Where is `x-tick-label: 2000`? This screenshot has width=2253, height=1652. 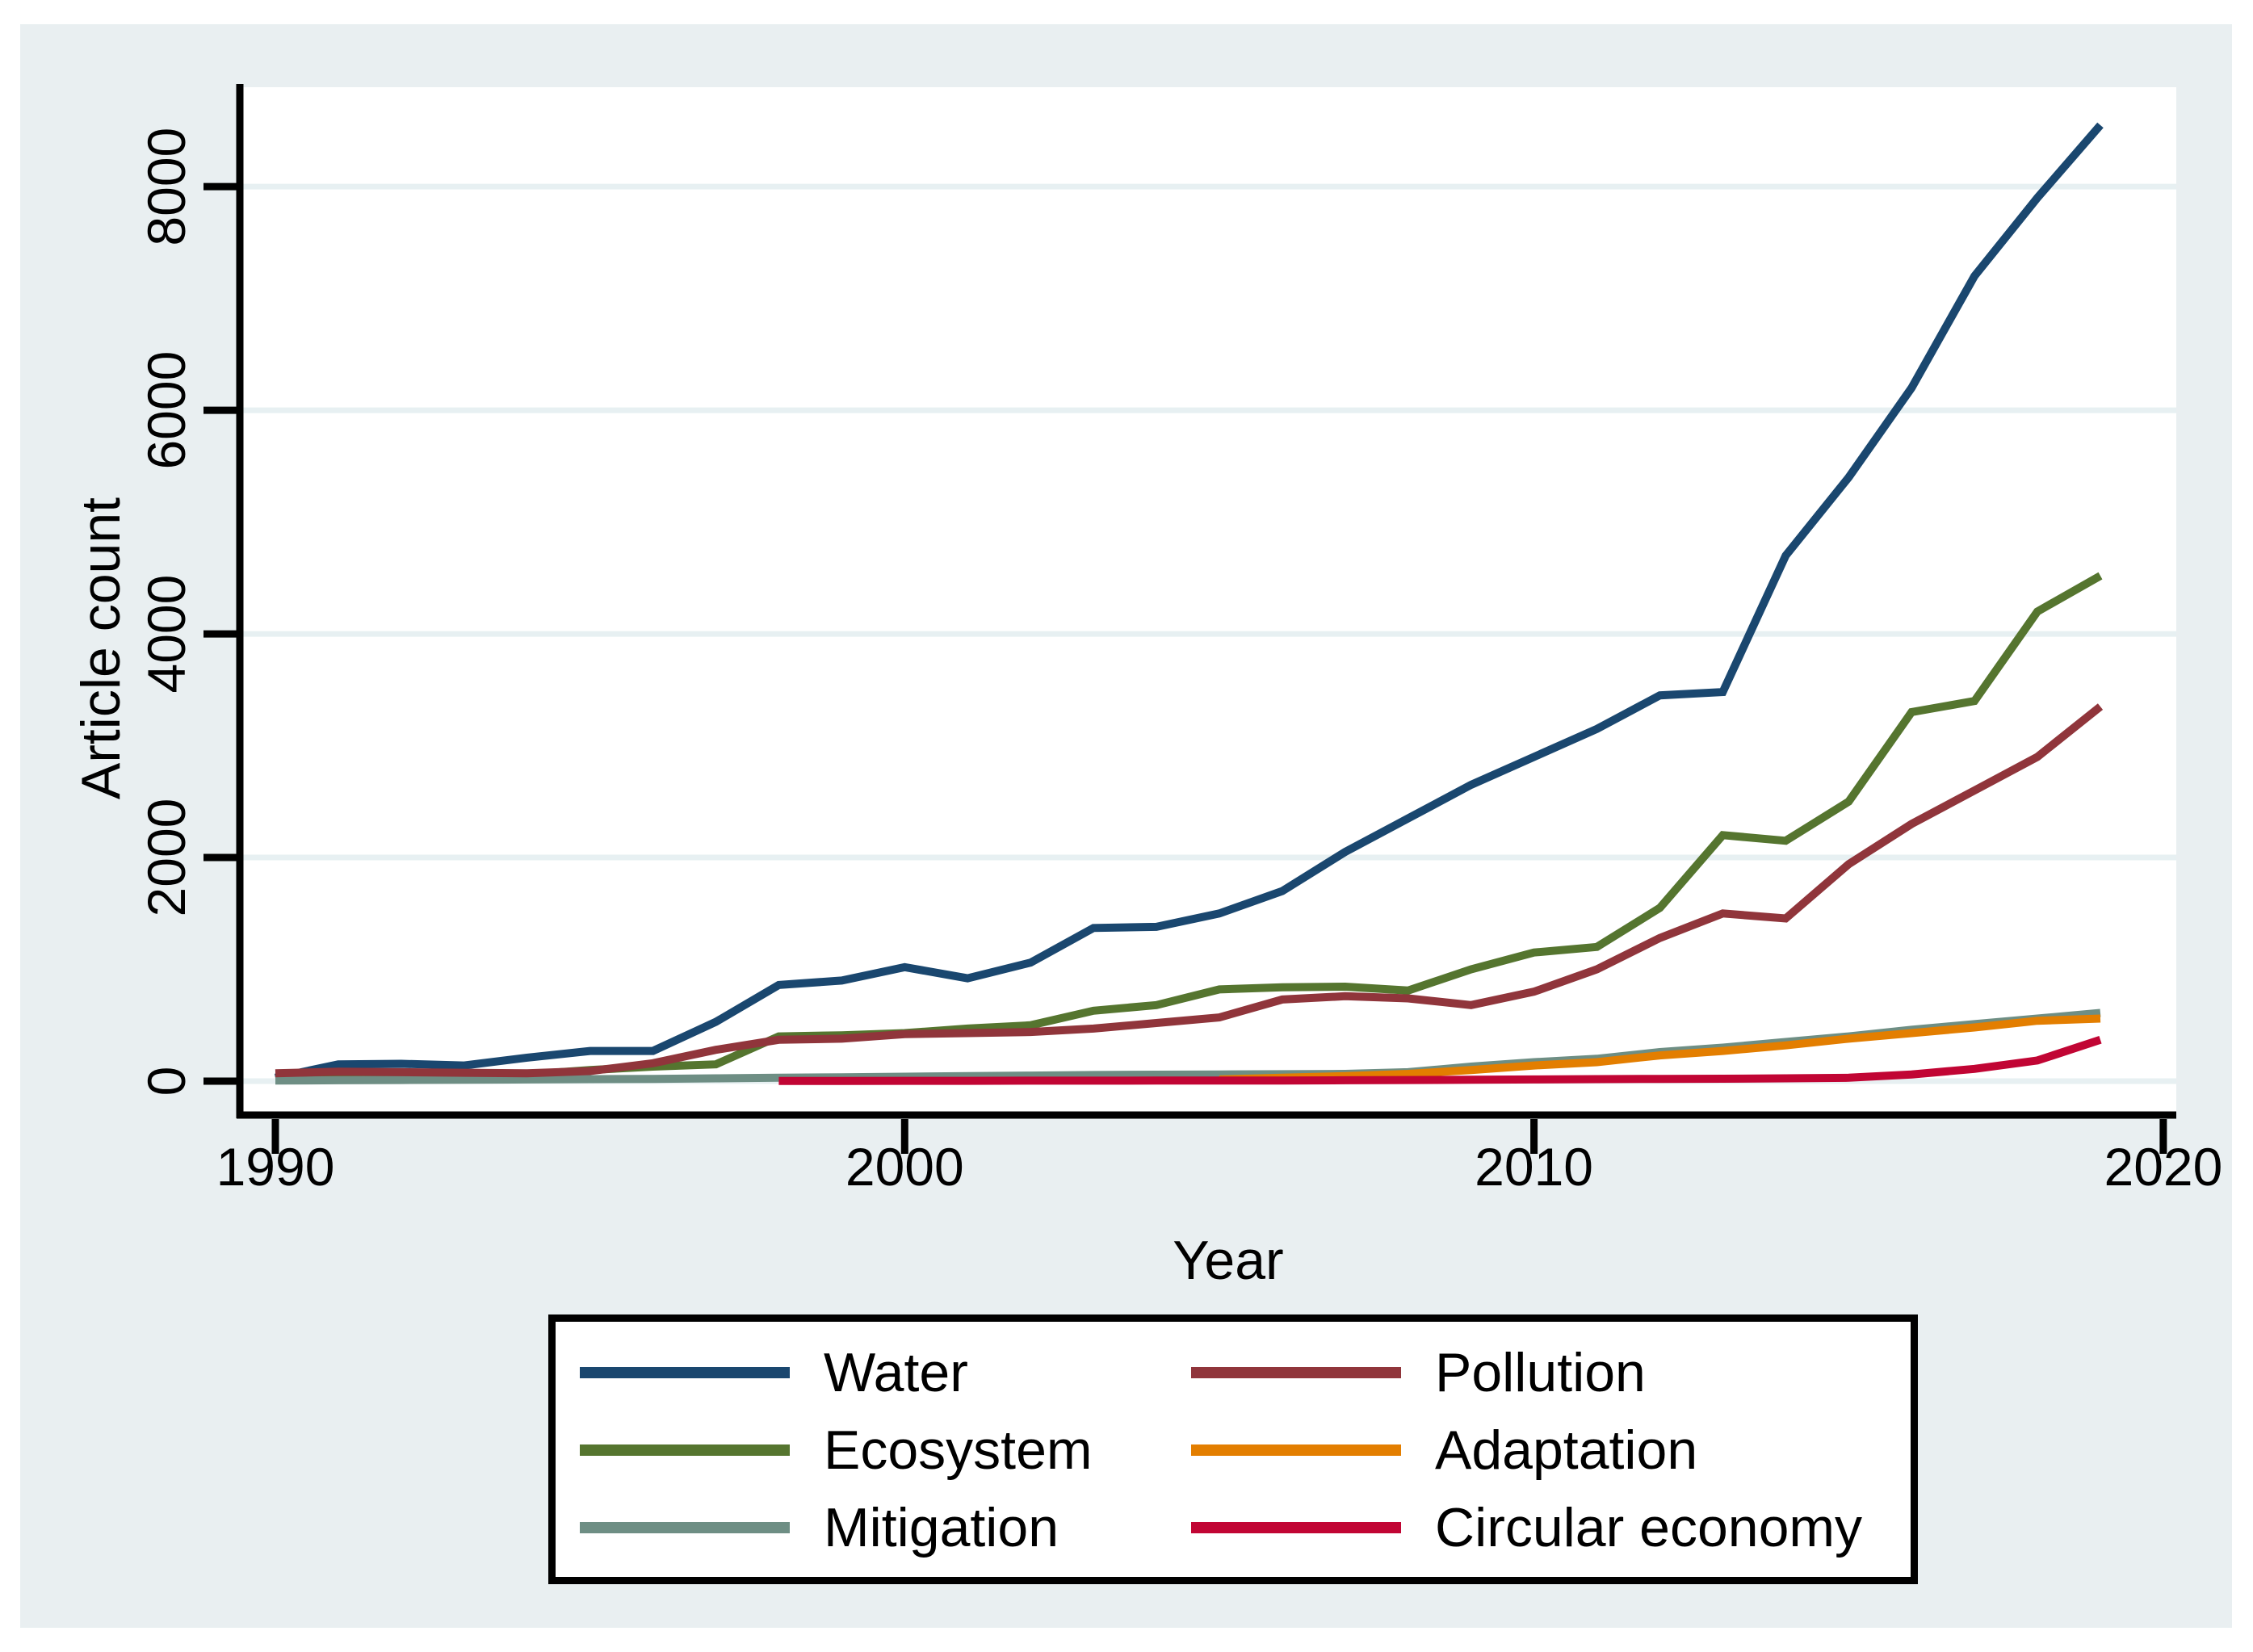 x-tick-label: 2000 is located at coordinates (904, 1167).